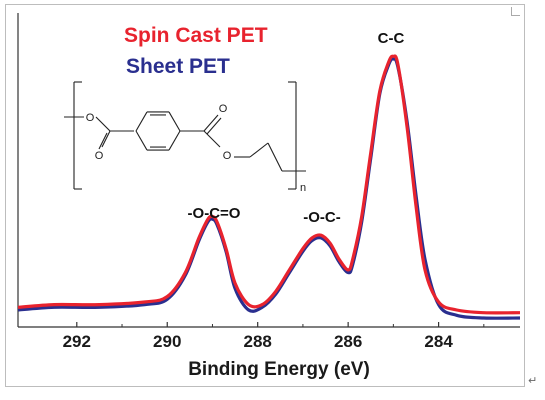 This screenshot has width=545, height=400. I want to click on paragraph-return-mark: ↵, so click(533, 380).